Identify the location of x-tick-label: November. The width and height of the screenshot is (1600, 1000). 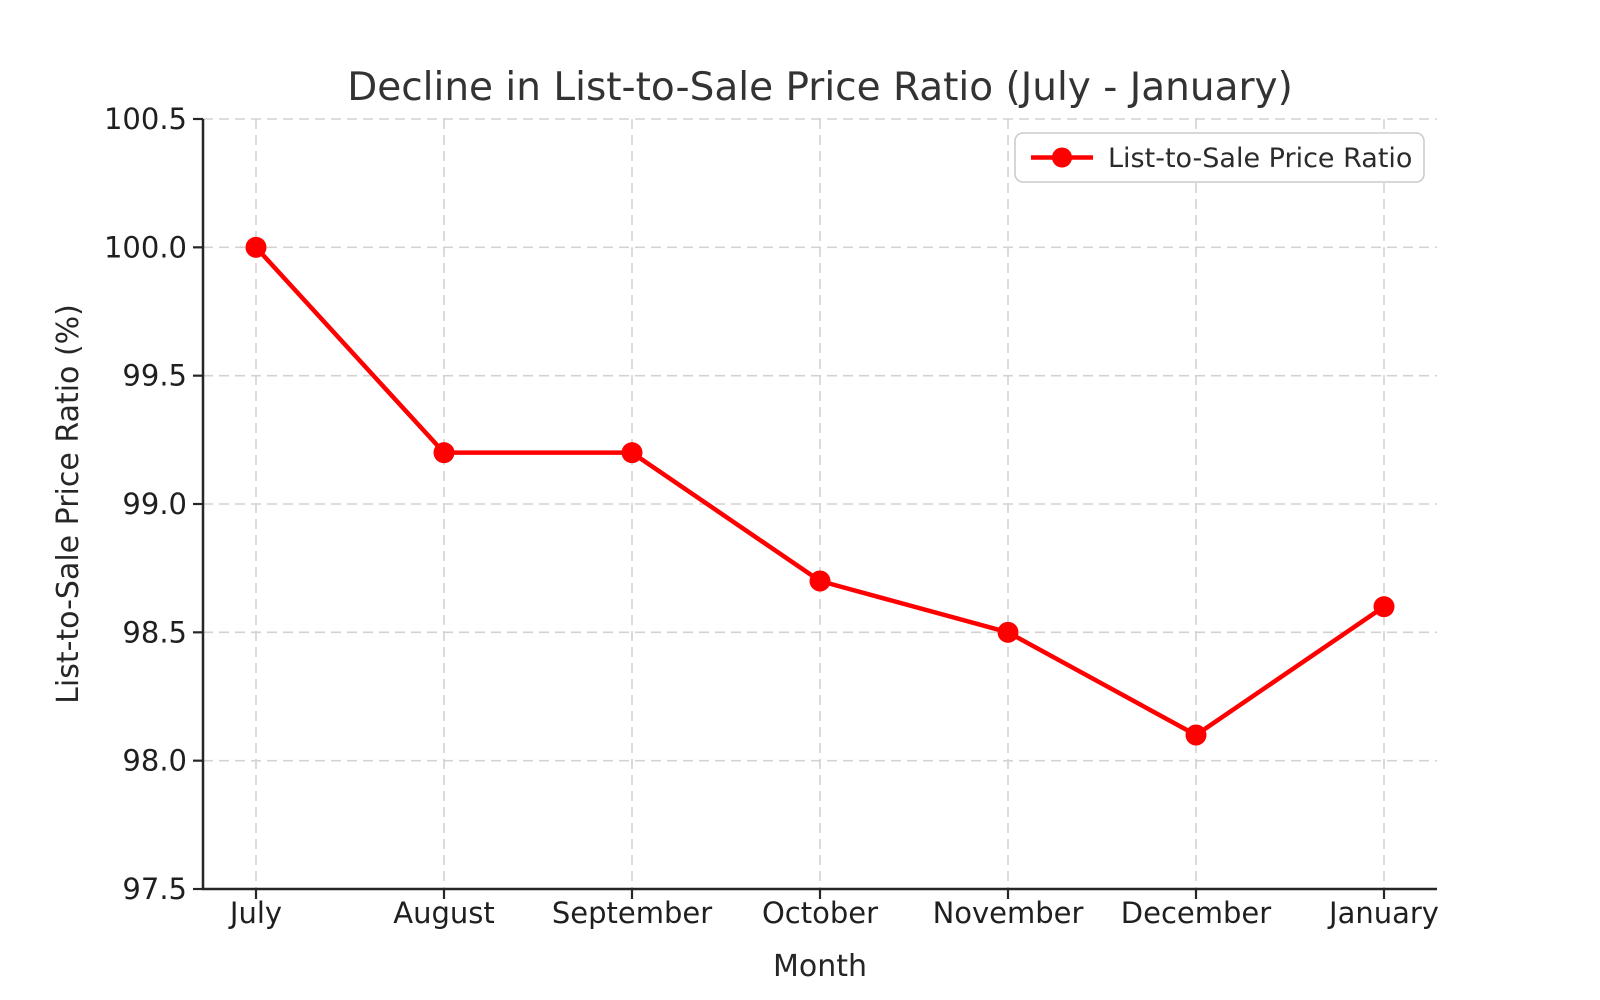
(1008, 913).